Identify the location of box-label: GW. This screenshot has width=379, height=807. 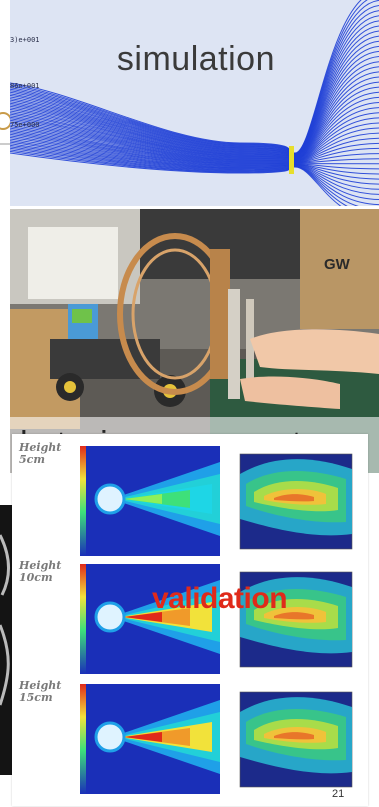
(337, 264).